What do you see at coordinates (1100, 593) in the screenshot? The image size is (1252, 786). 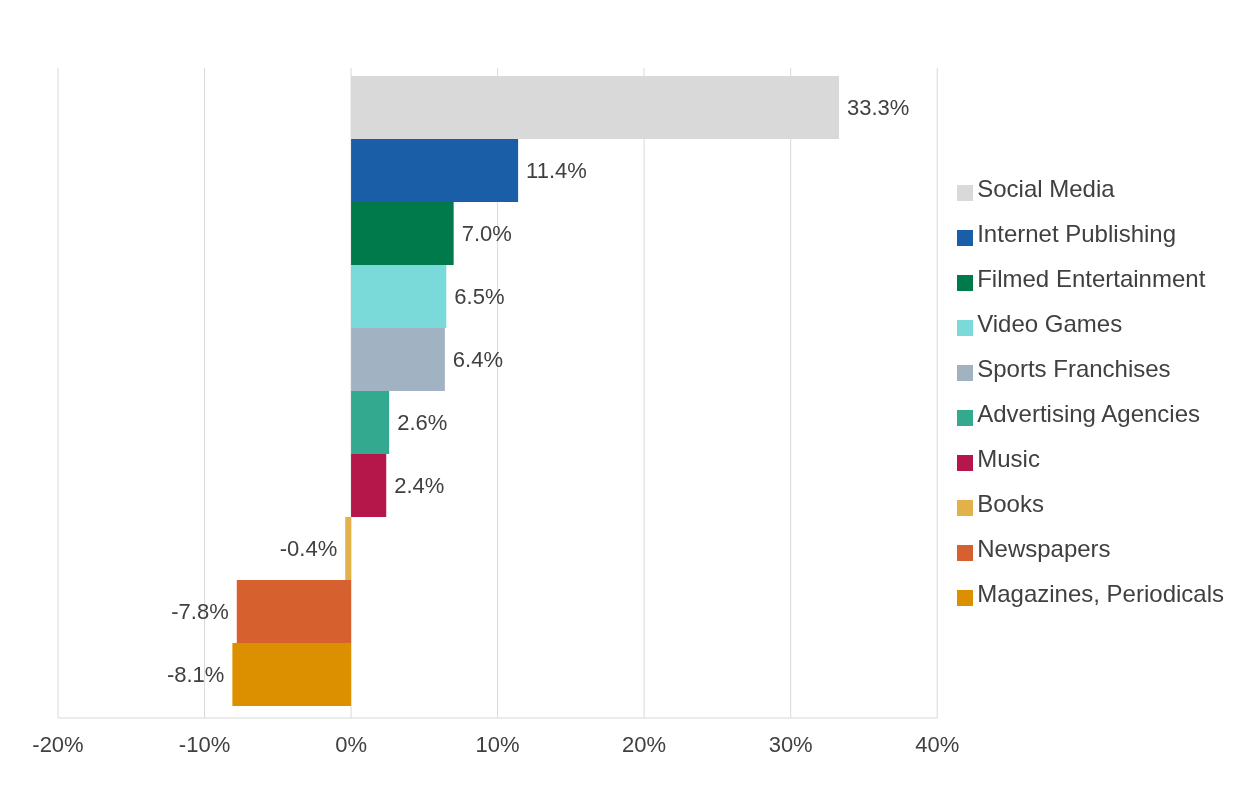 I see `legend-label: Magazines, Periodicals` at bounding box center [1100, 593].